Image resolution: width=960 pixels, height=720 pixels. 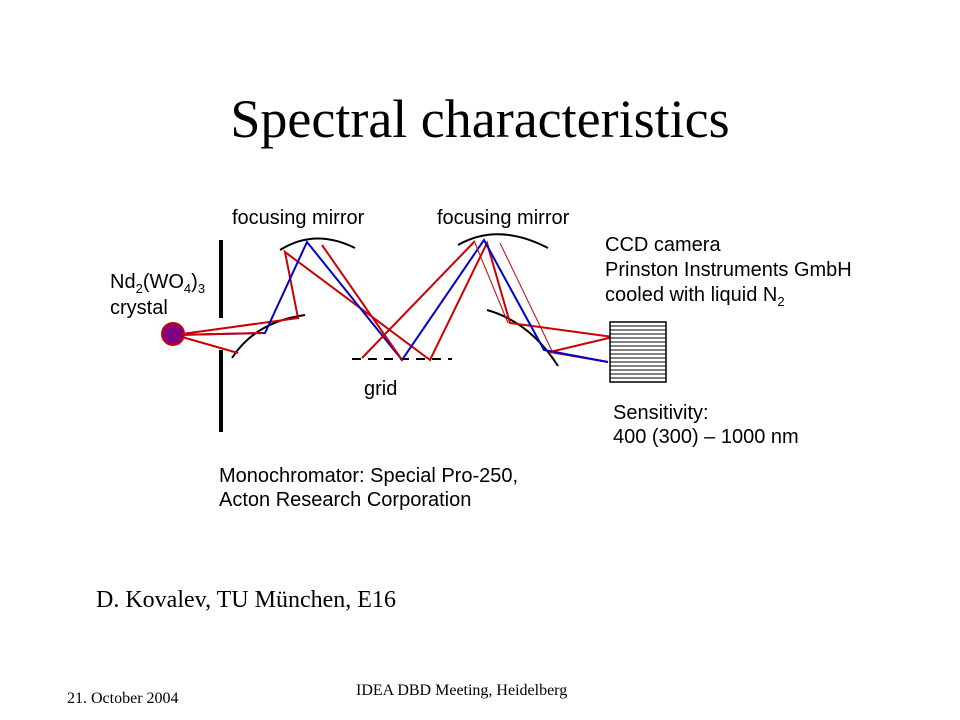 I want to click on sensitivity-range: 400 (300) – 1000 nm, so click(x=706, y=437).